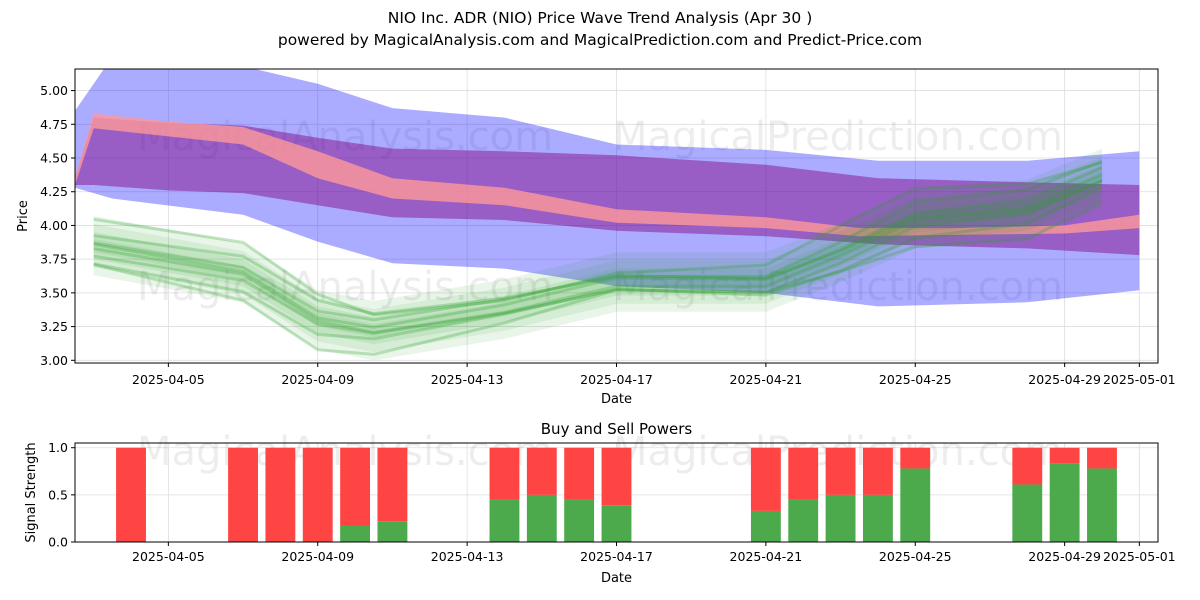 The height and width of the screenshot is (600, 1200). I want to click on bottom-x-tick-label: 2025-04-25, so click(915, 556).